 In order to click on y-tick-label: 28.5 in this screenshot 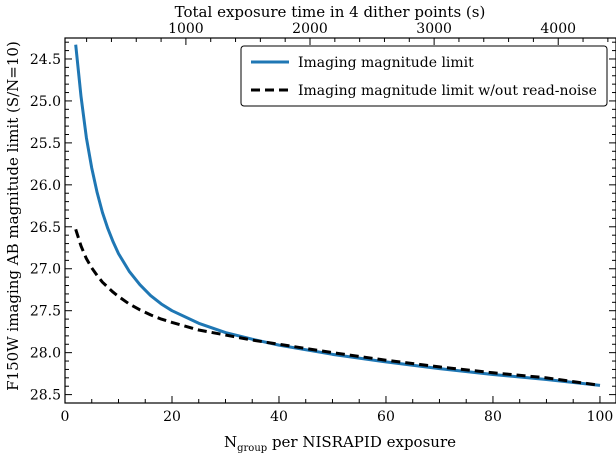, I will do `click(45, 396)`.